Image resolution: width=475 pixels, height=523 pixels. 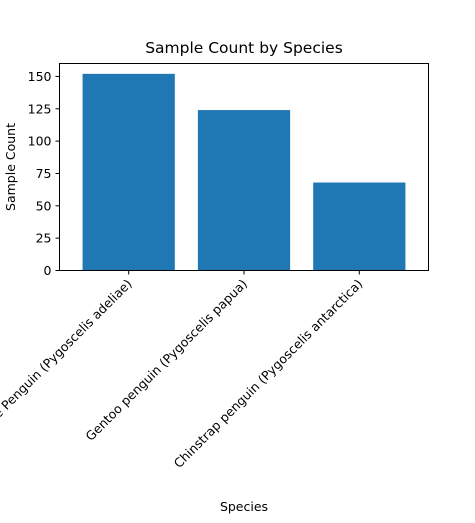 I want to click on y-tick-label-25: 25, so click(x=44, y=238).